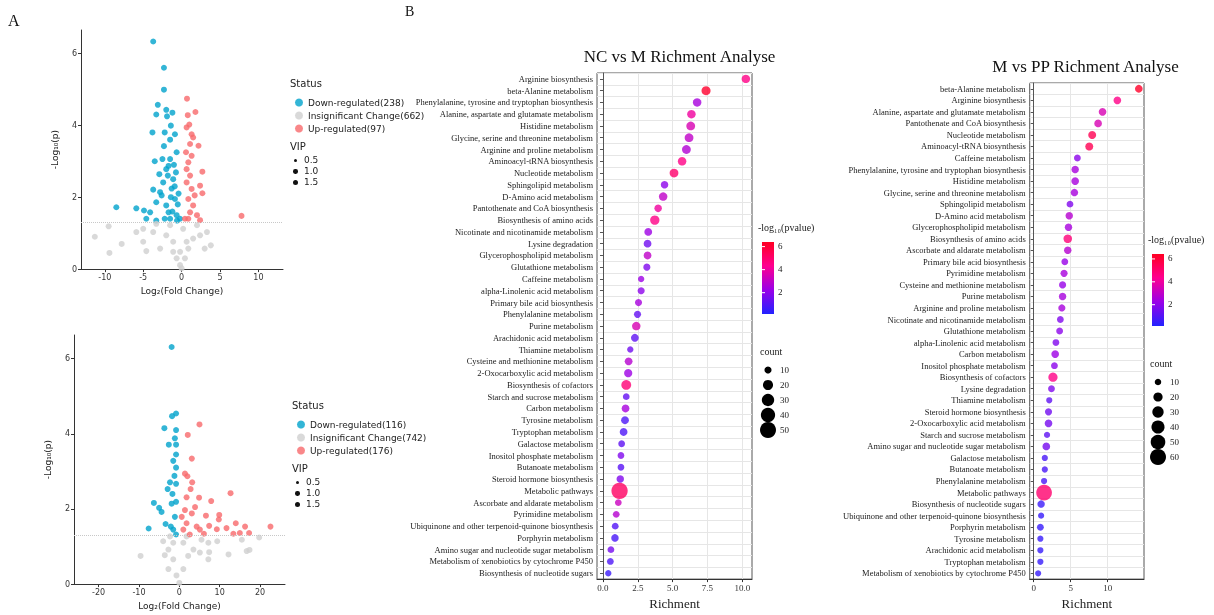 The image size is (1214, 615). What do you see at coordinates (1161, 363) in the screenshot?
I see `legend-title: count` at bounding box center [1161, 363].